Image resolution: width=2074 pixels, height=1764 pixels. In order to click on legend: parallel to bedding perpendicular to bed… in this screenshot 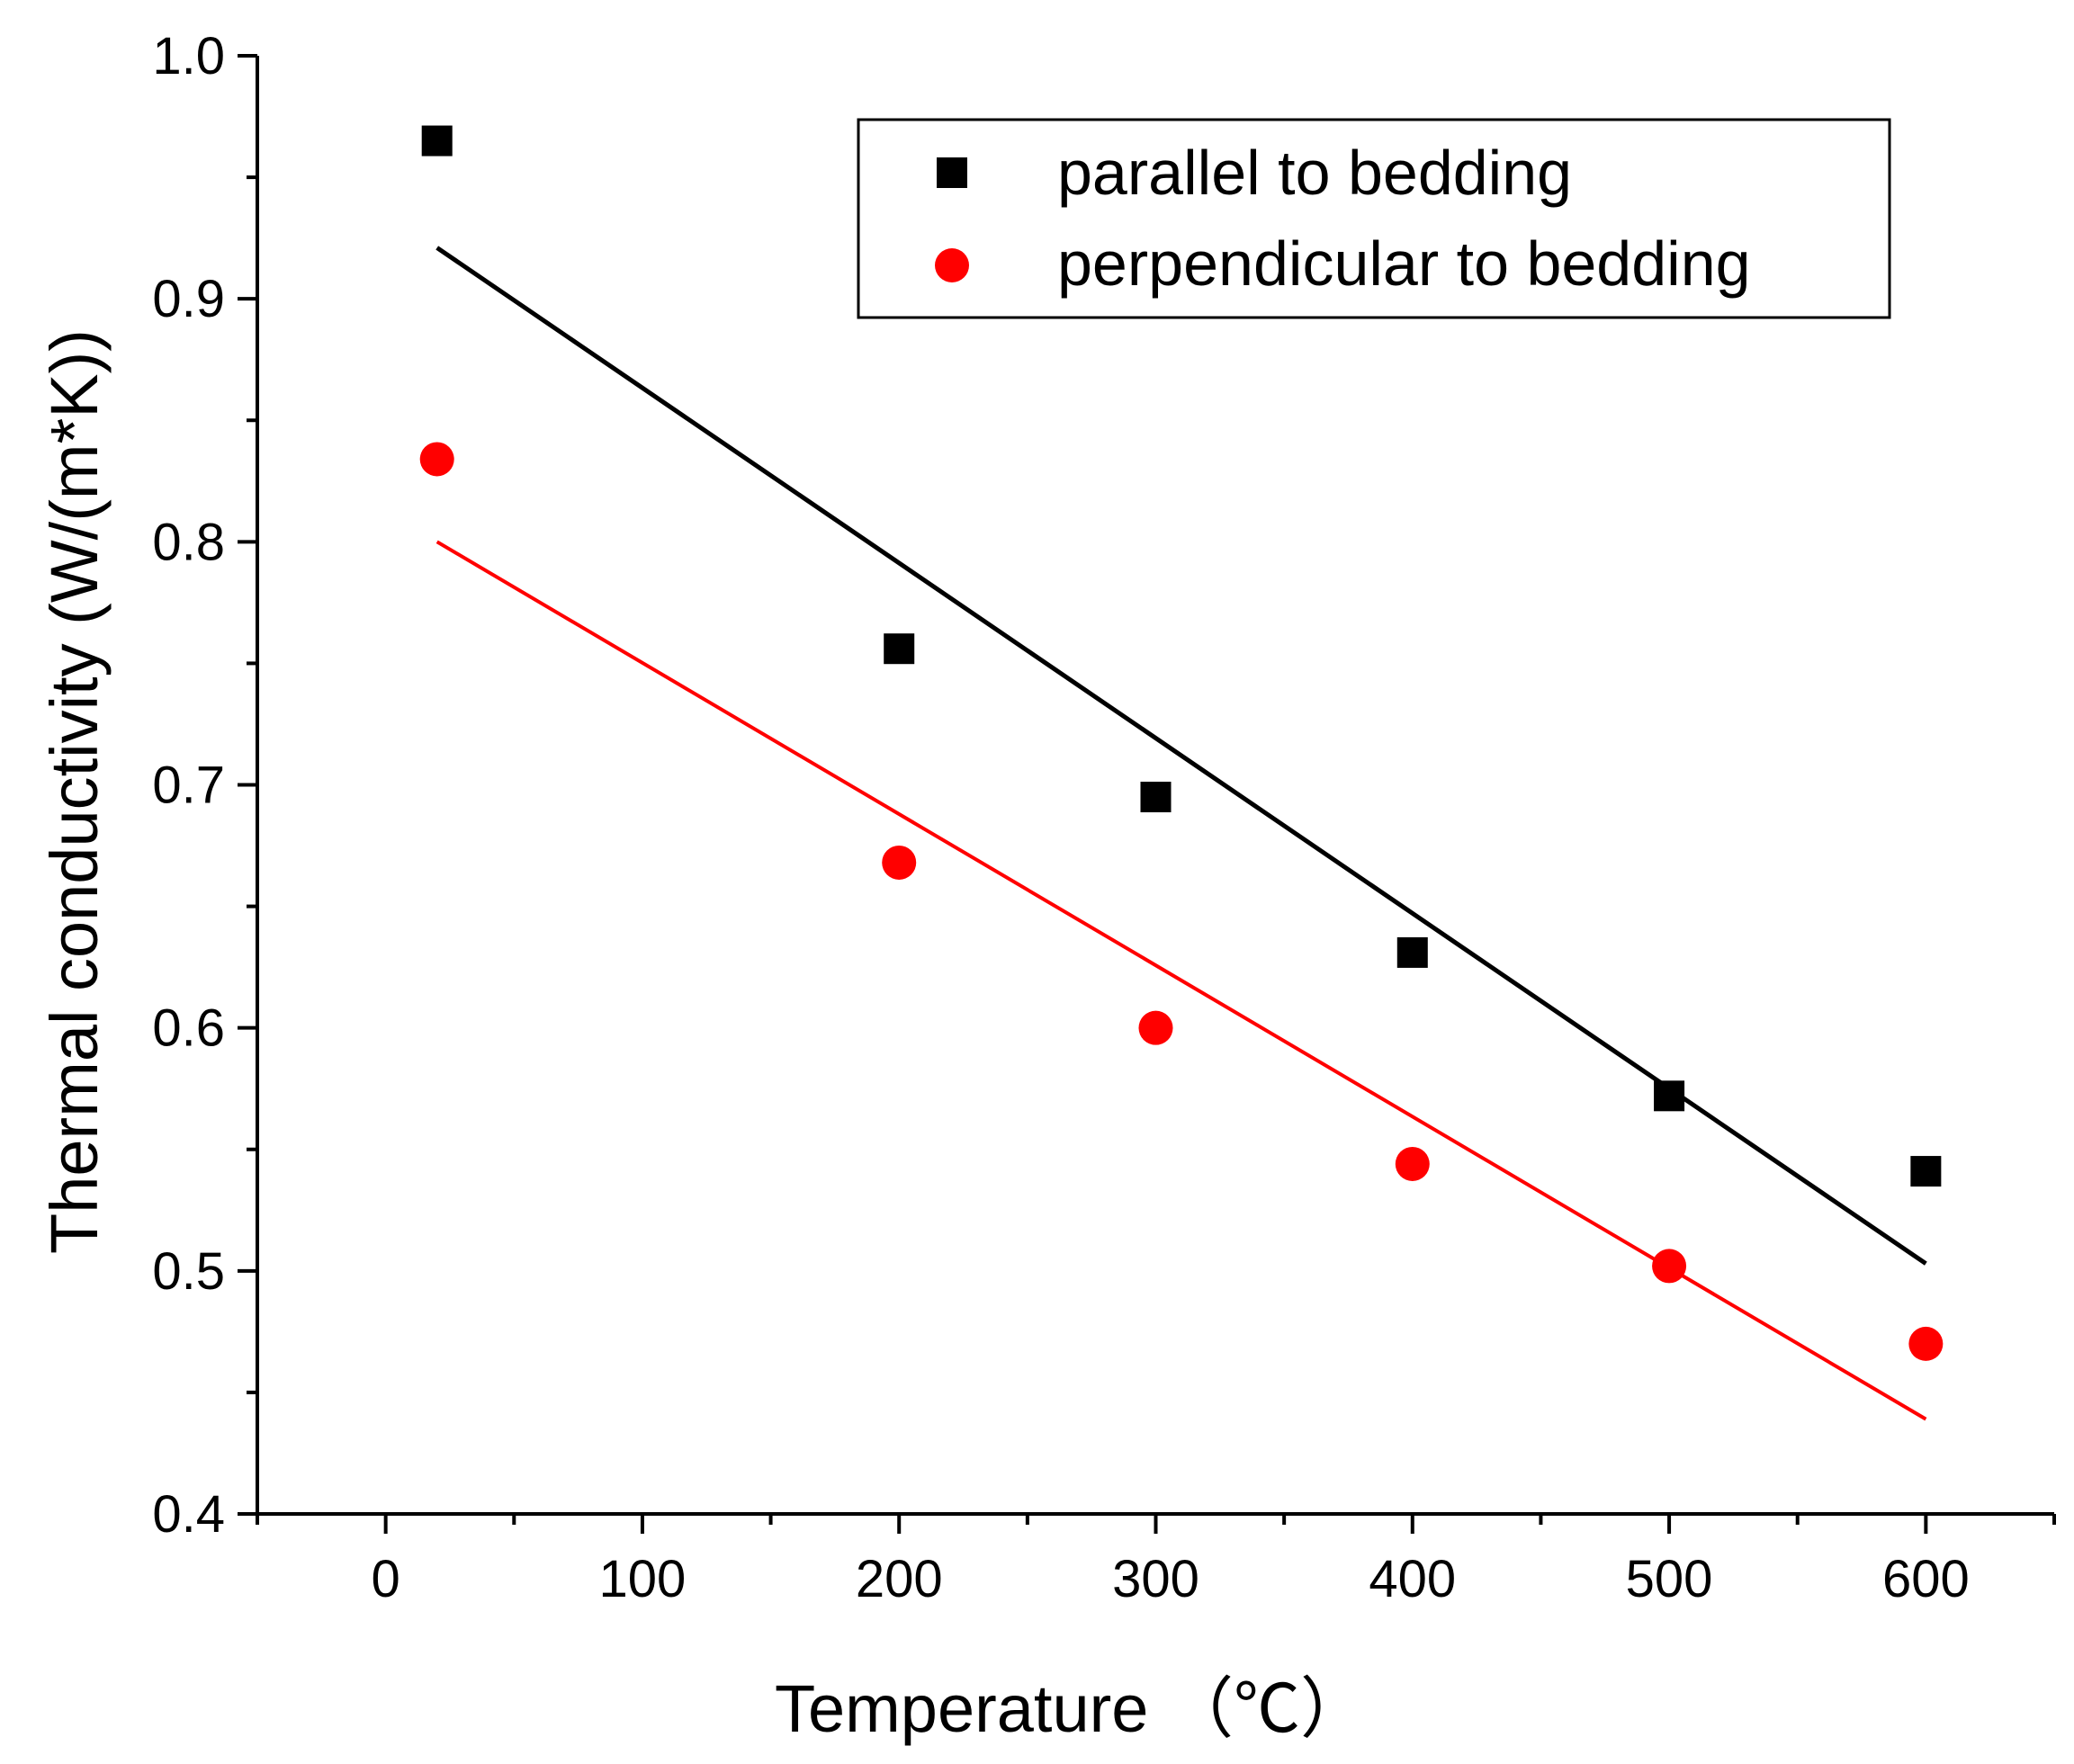, I will do `click(1374, 218)`.